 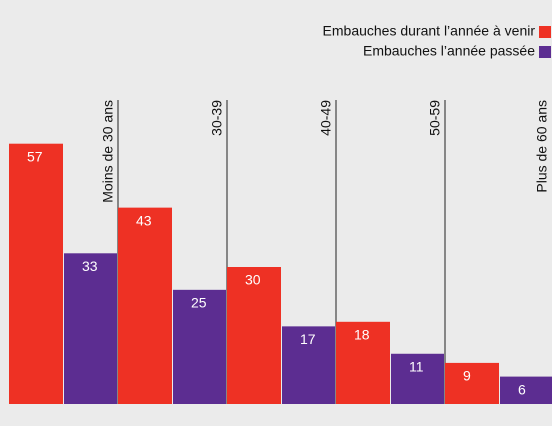 What do you see at coordinates (199, 303) in the screenshot?
I see `data-label: 25` at bounding box center [199, 303].